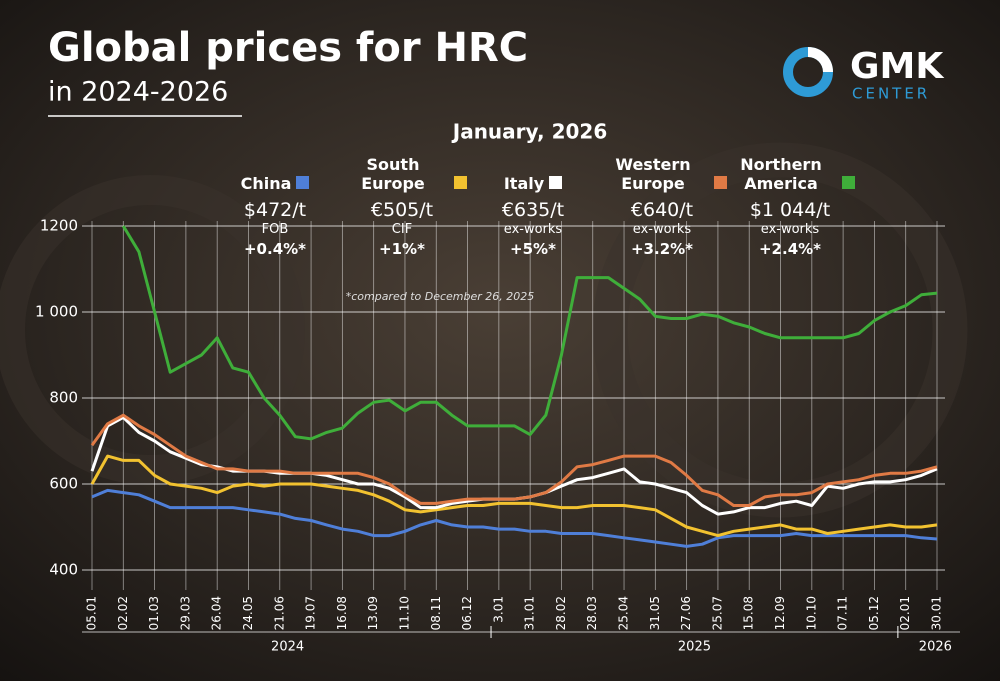 The image size is (1000, 681). I want to click on x-tick-label: 02.02, so click(123, 613).